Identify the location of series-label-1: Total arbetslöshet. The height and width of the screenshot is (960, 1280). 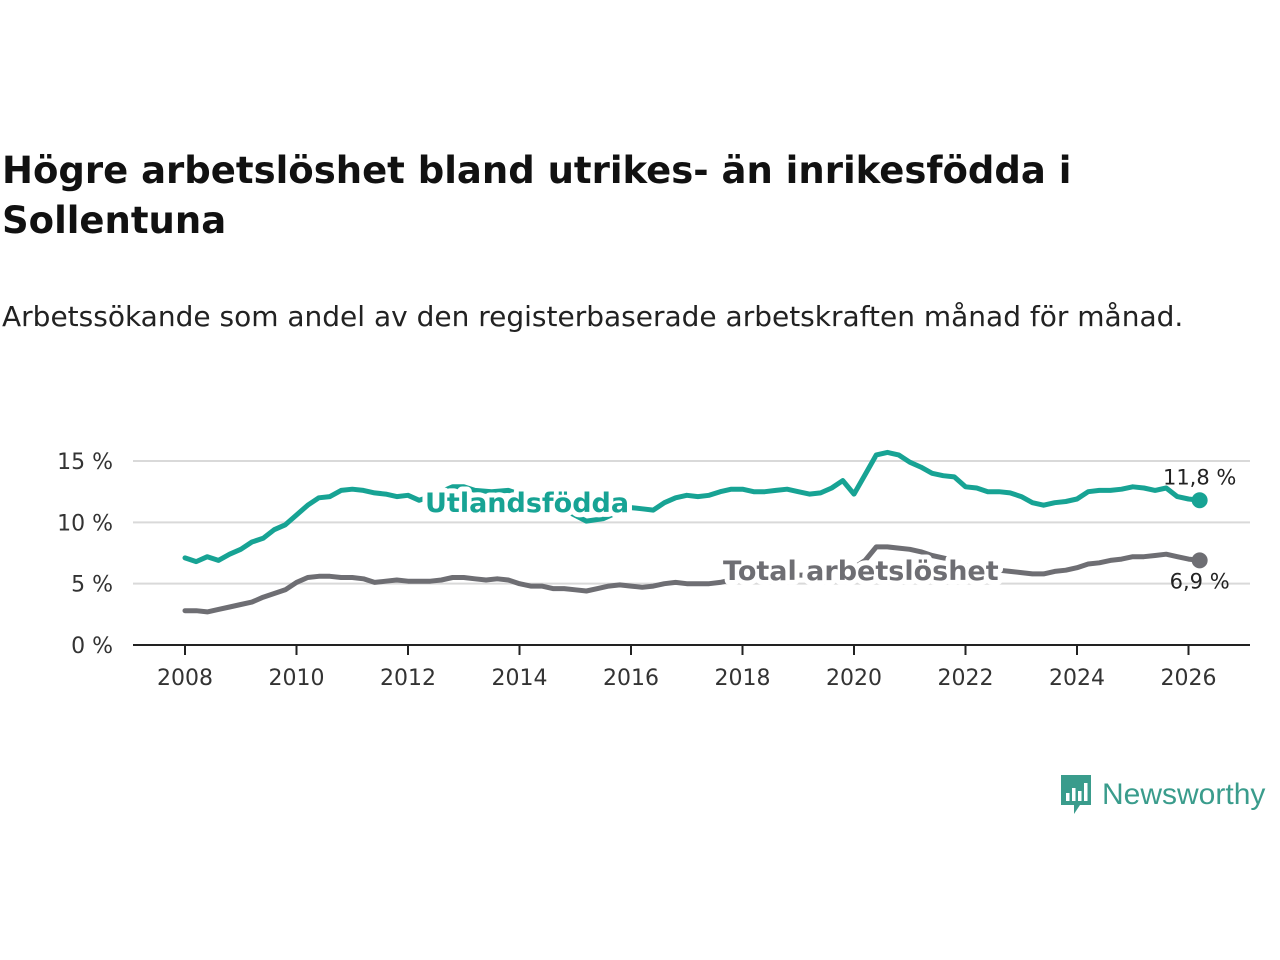
(861, 571).